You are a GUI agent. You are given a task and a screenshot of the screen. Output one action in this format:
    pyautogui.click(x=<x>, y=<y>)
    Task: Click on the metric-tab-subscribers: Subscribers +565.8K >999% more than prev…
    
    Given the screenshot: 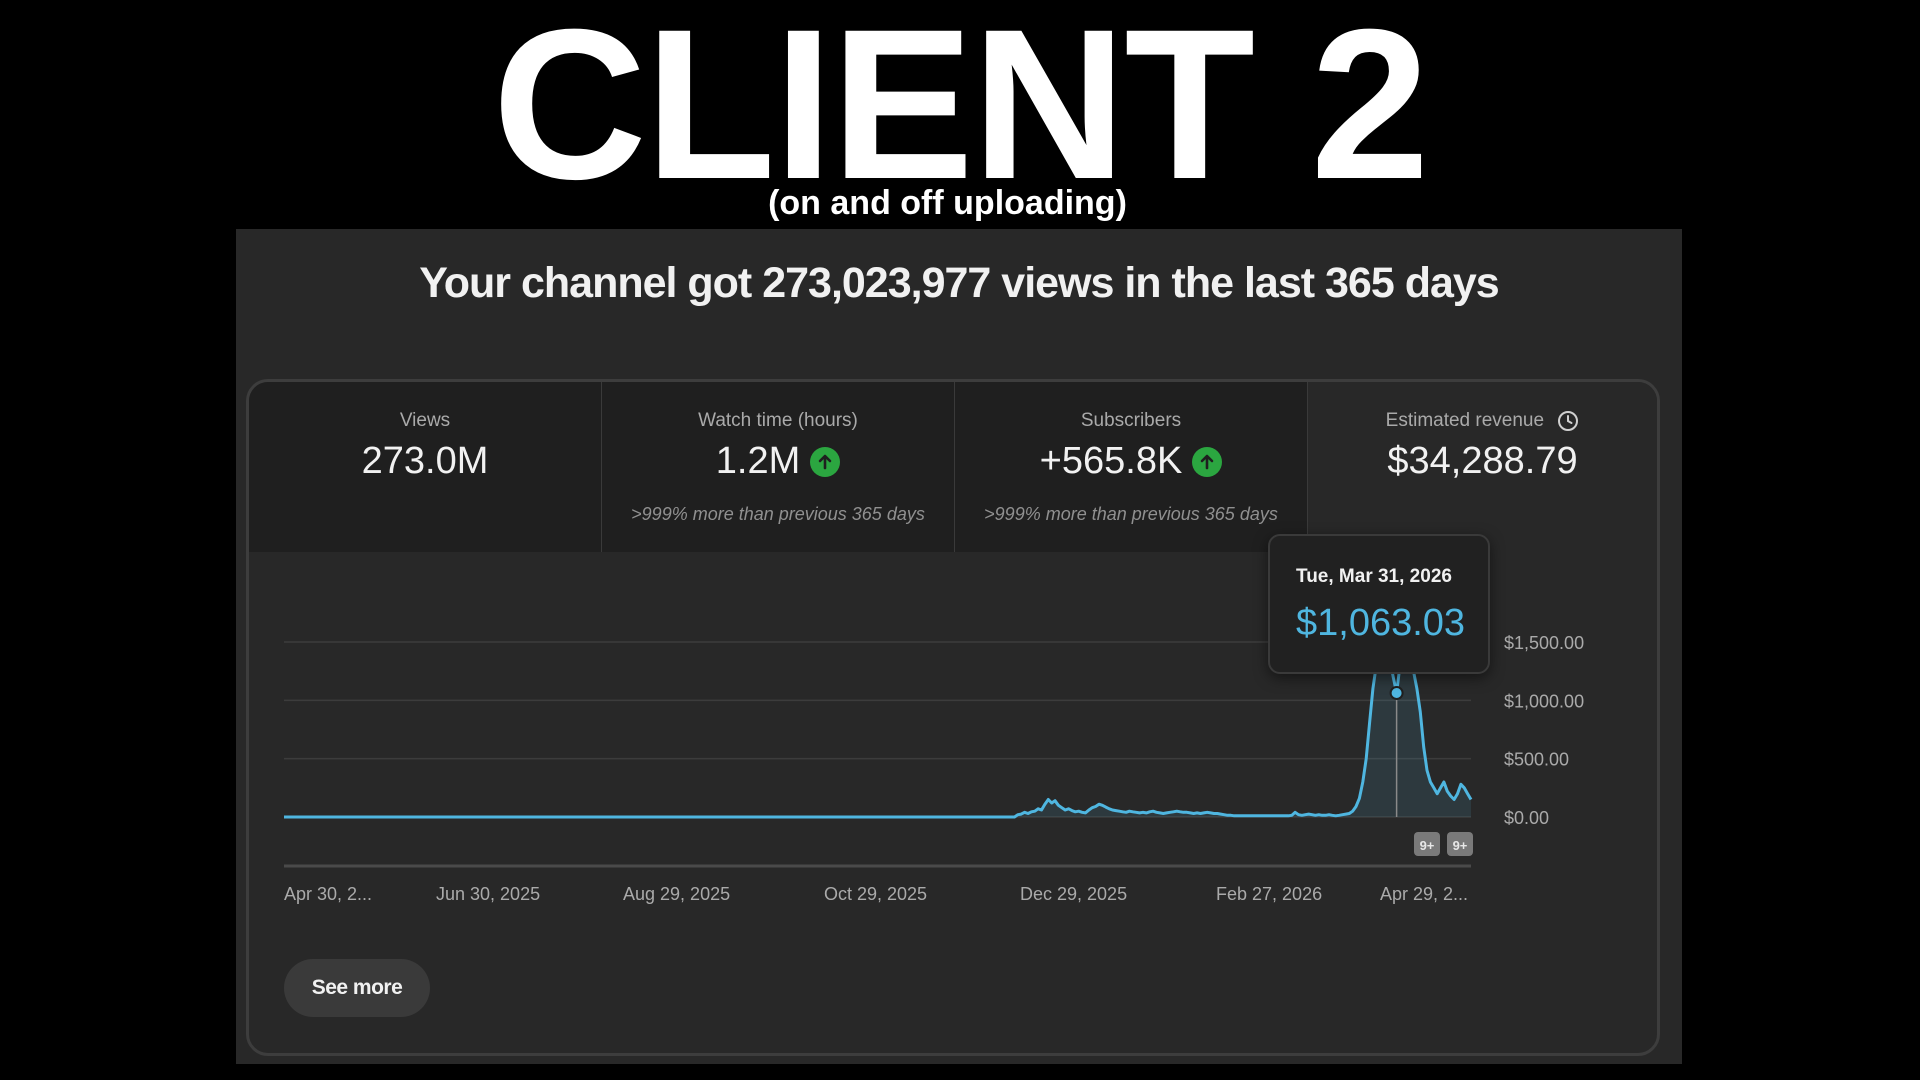 What is the action you would take?
    pyautogui.click(x=1131, y=467)
    